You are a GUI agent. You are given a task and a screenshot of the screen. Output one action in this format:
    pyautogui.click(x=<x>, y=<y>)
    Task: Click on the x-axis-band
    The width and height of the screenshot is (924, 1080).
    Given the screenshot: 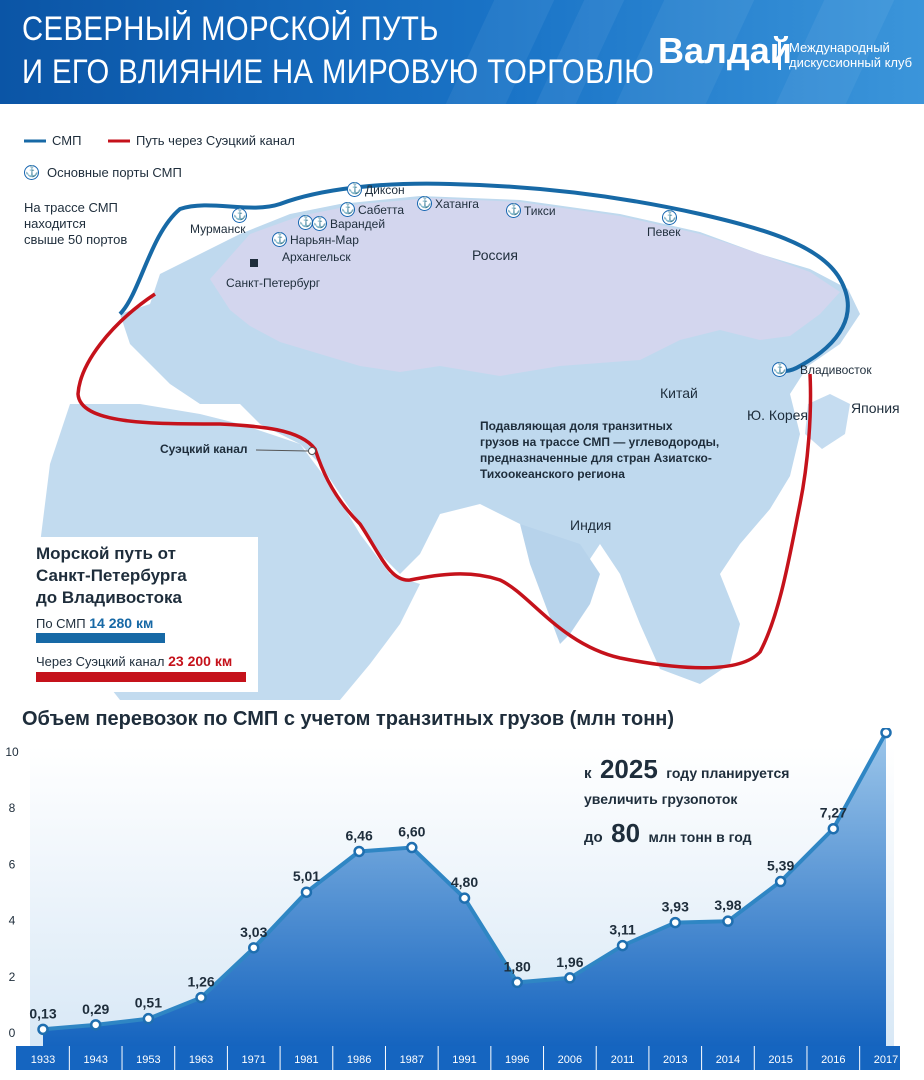 What is the action you would take?
    pyautogui.click(x=458, y=1058)
    